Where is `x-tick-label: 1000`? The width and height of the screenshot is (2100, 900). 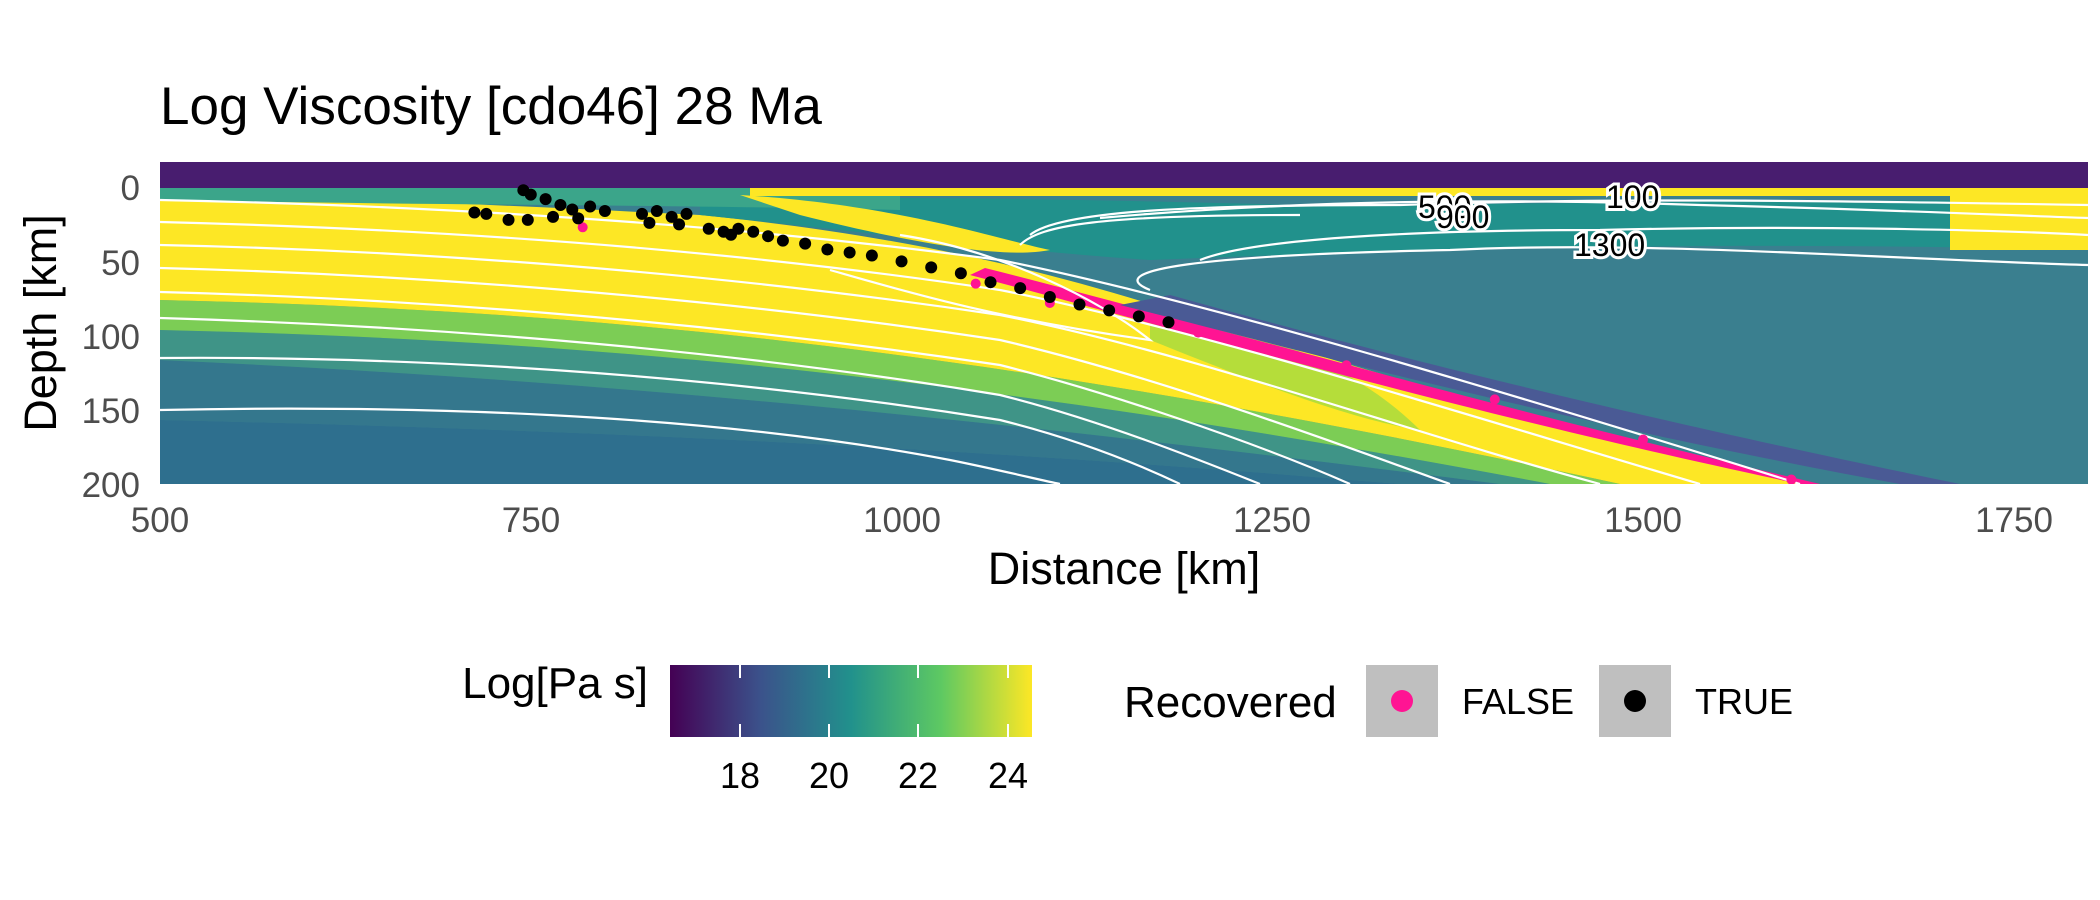
x-tick-label: 1000 is located at coordinates (902, 520).